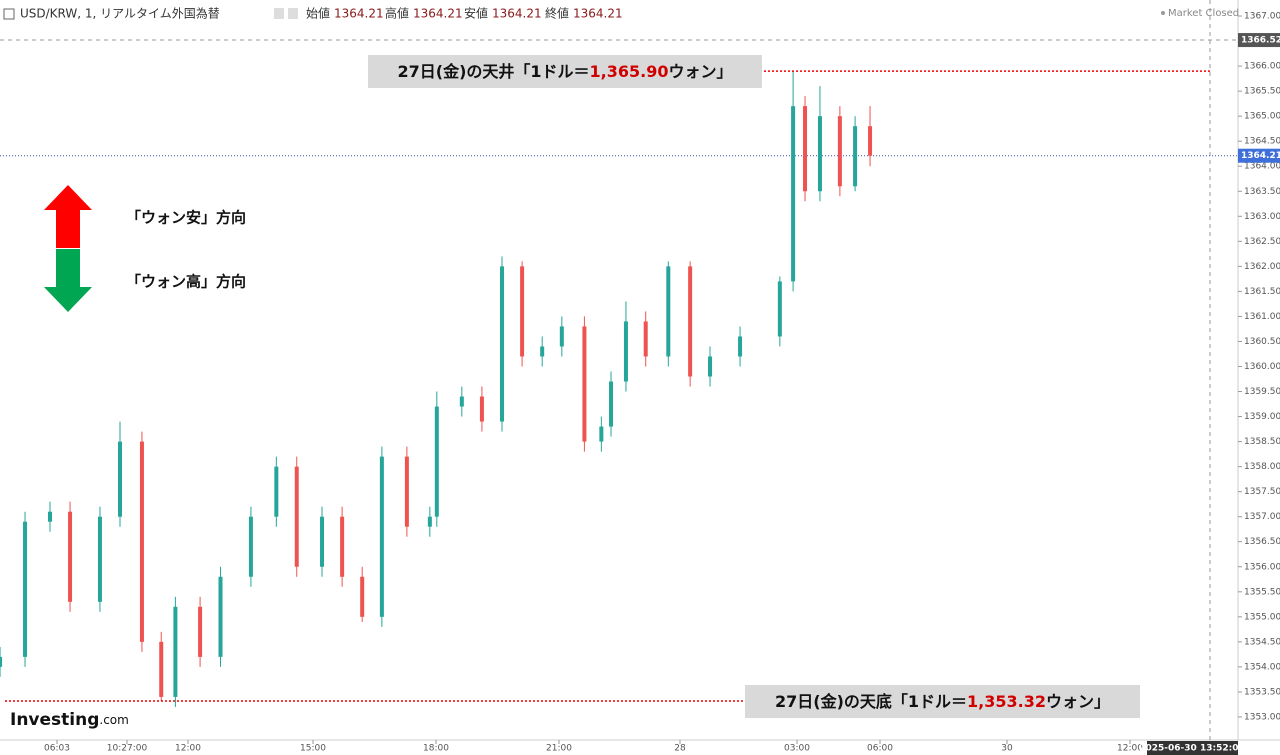  I want to click on legend: 「ウォン安」方向 「ウォン高」方向, so click(145, 248).